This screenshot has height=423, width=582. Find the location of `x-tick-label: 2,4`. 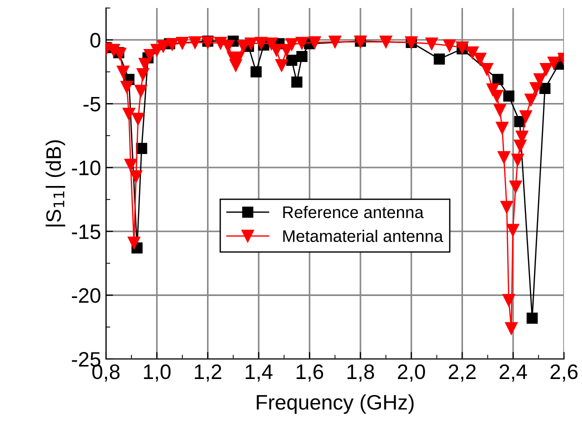

x-tick-label: 2,4 is located at coordinates (513, 373).